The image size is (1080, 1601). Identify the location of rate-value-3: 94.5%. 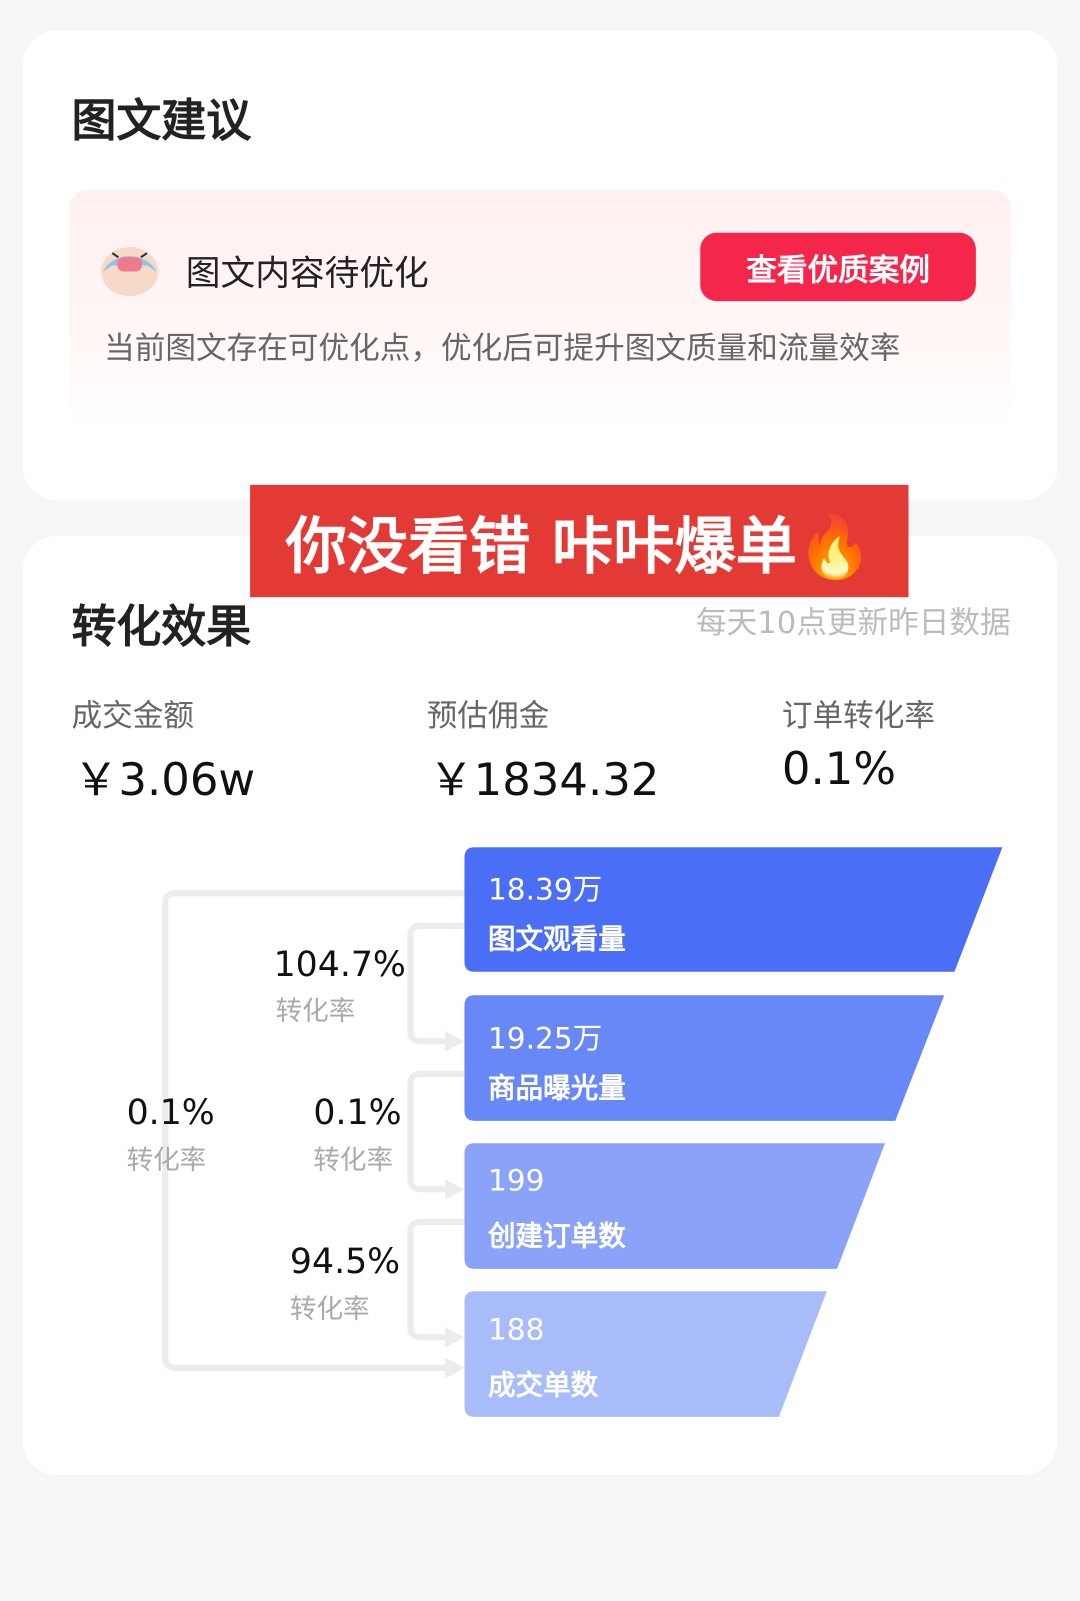
(345, 1262).